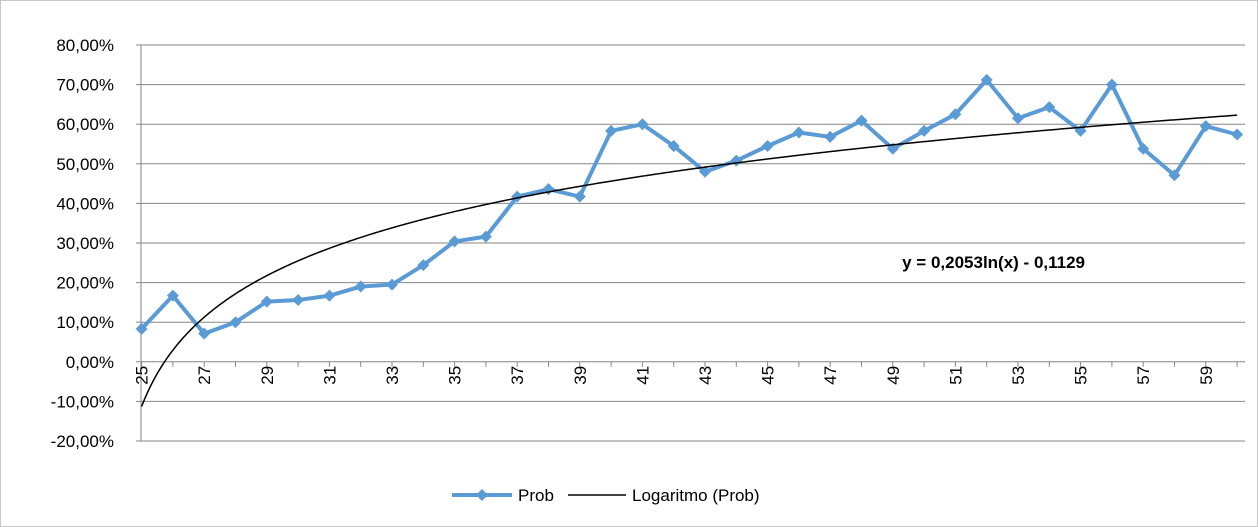 The width and height of the screenshot is (1258, 527). Describe the element at coordinates (142, 375) in the screenshot. I see `x-tick-label: 25` at that location.